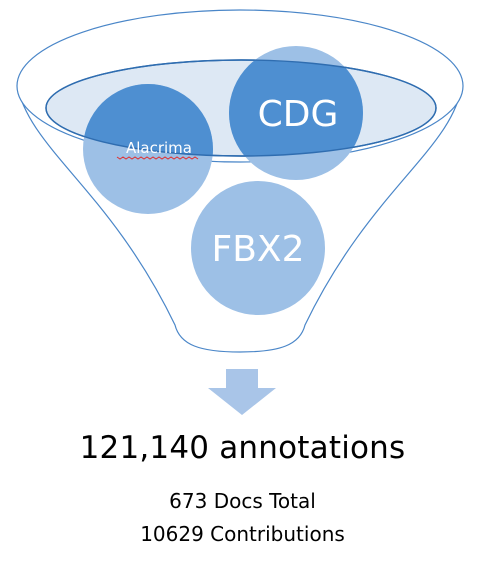 The image size is (485, 565). What do you see at coordinates (242, 534) in the screenshot?
I see `contributions-total: 10629 Contributions` at bounding box center [242, 534].